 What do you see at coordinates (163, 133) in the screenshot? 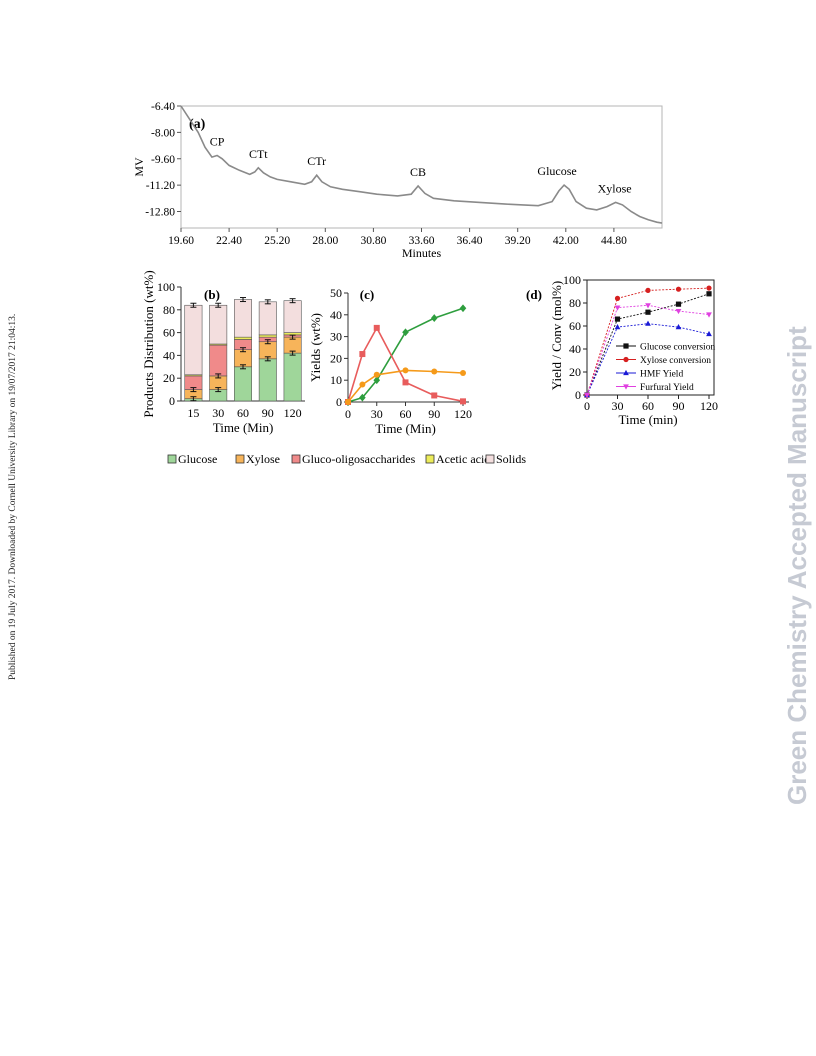
I see `y-tick-label: -8.00` at bounding box center [163, 133].